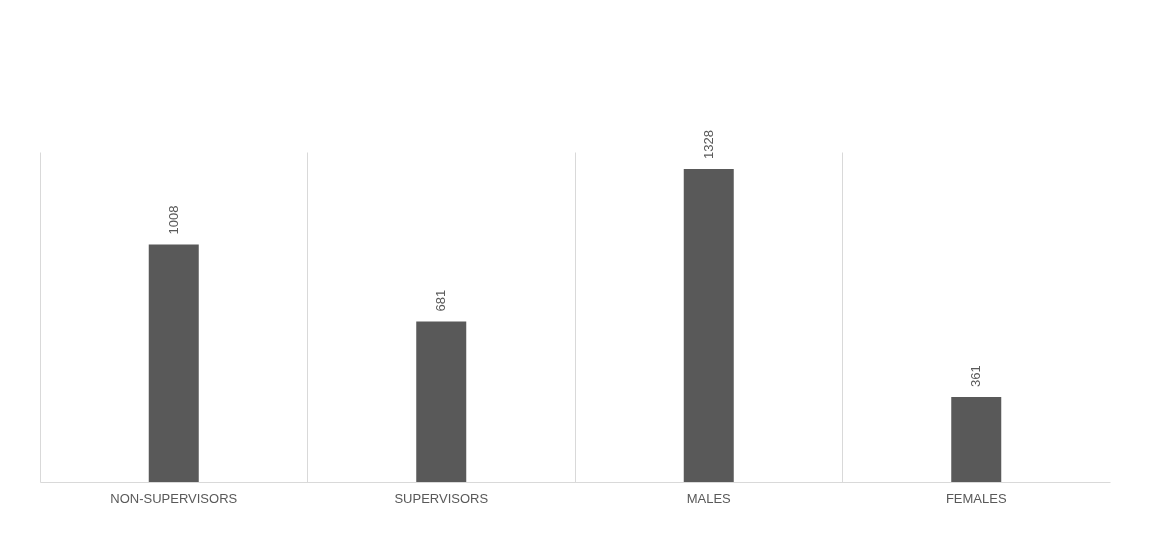 This screenshot has width=1152, height=534. What do you see at coordinates (441, 300) in the screenshot?
I see `data-label: 681` at bounding box center [441, 300].